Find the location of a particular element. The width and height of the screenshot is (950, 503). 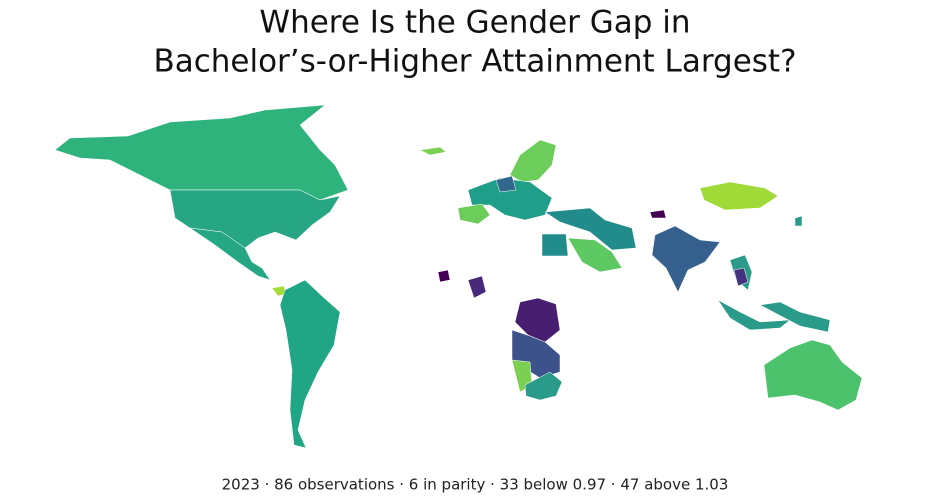

title-line: Where Is the Gender Gap in is located at coordinates (474, 23).